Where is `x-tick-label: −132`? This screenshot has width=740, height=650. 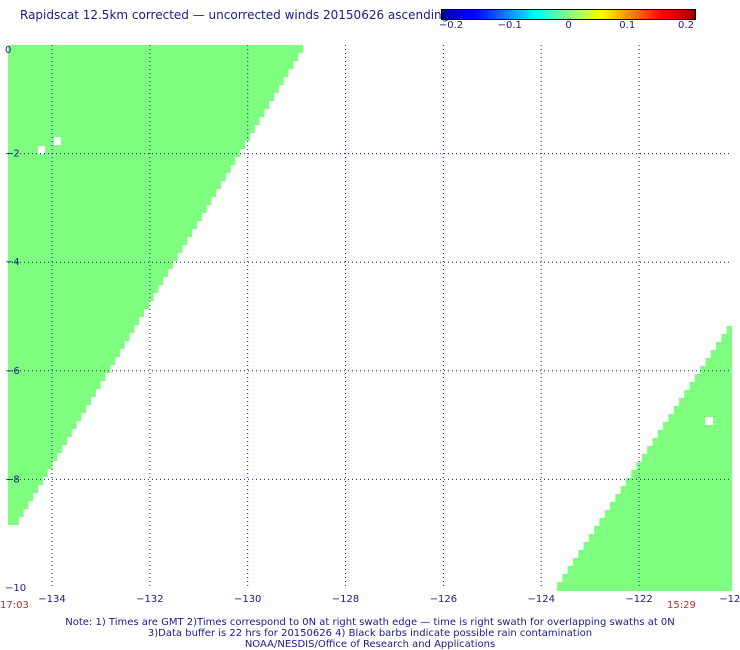
x-tick-label: −132 is located at coordinates (149, 599).